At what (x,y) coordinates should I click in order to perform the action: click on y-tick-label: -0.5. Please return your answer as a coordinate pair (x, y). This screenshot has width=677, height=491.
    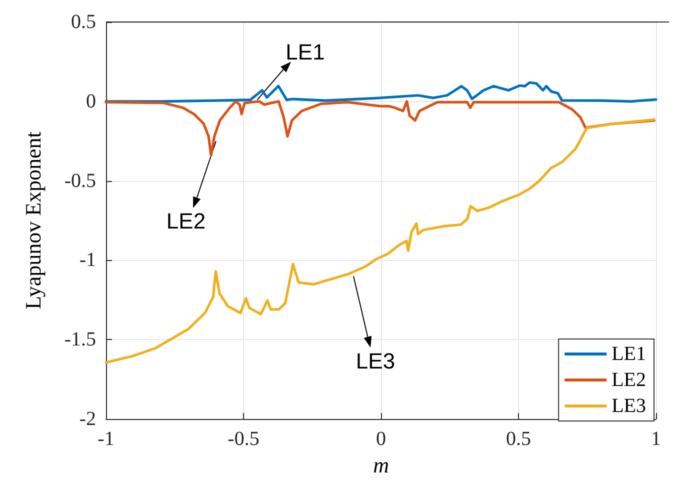
    Looking at the image, I should click on (80, 181).